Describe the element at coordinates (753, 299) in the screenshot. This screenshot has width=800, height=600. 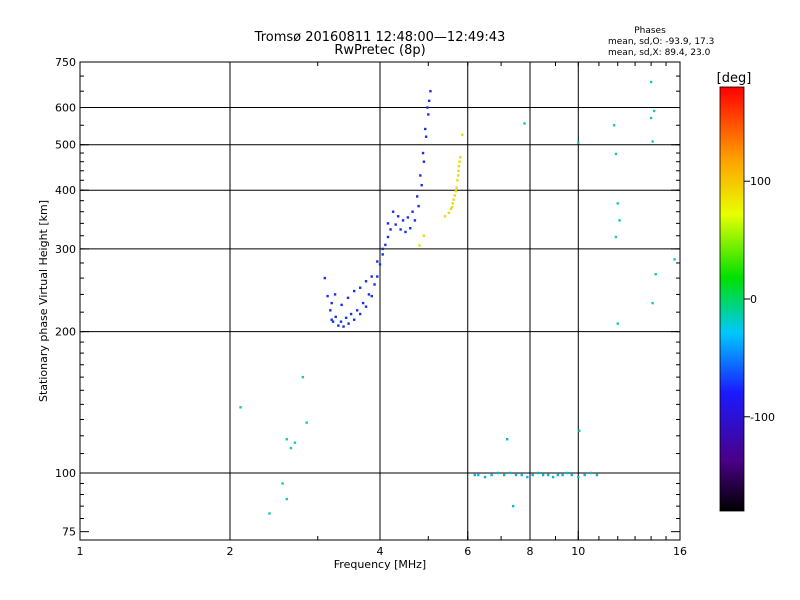
I see `colorbar-tick-label: 0` at that location.